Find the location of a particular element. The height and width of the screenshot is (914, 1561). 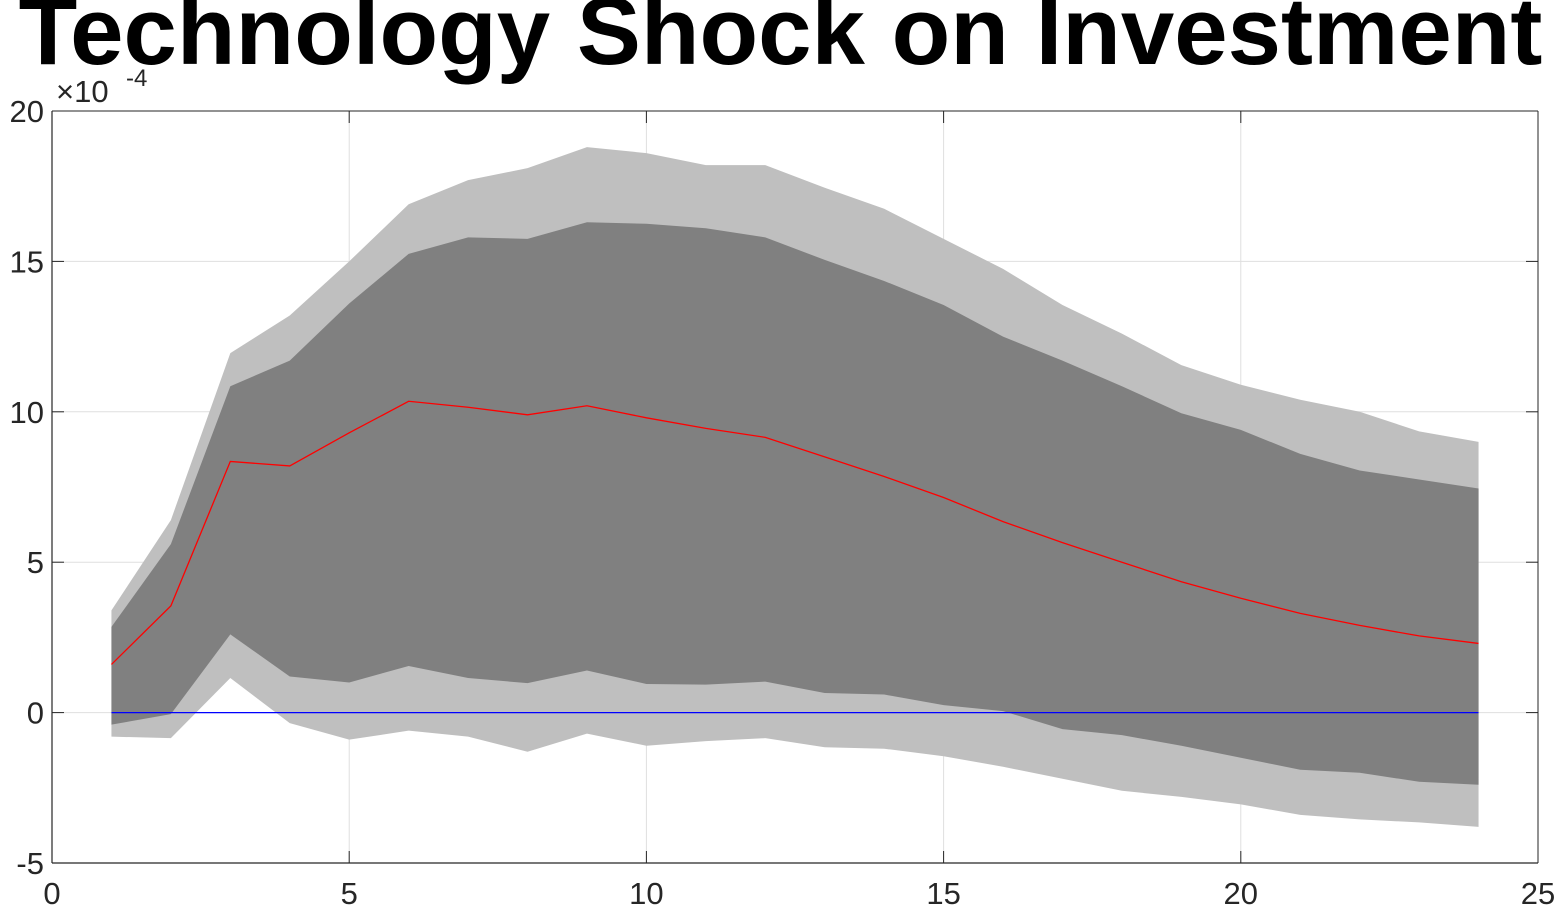

x-tick-label: 0 is located at coordinates (51, 893).